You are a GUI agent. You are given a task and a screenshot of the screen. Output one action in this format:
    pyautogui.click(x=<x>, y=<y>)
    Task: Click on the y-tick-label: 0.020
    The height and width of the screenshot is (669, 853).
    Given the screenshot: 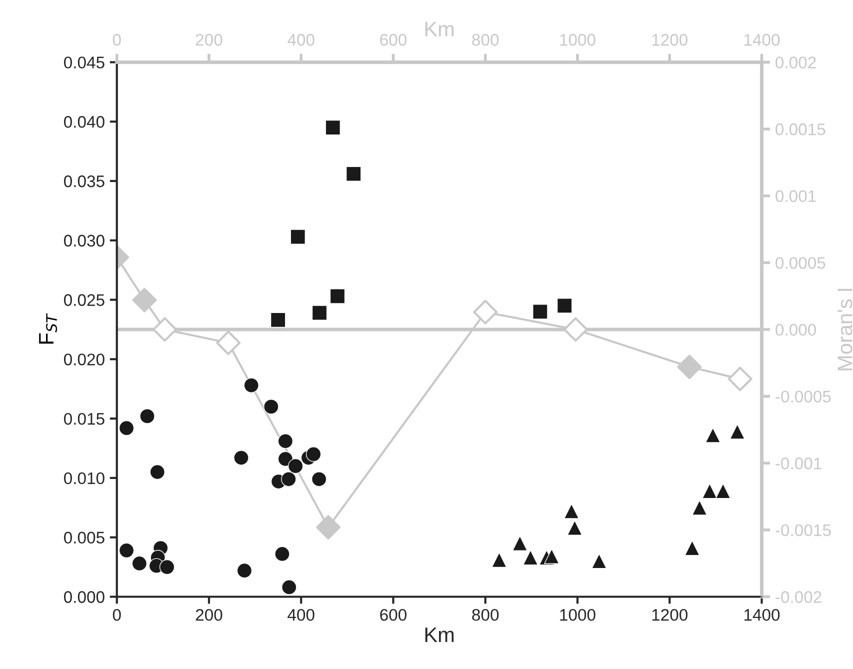 What is the action you would take?
    pyautogui.click(x=84, y=360)
    